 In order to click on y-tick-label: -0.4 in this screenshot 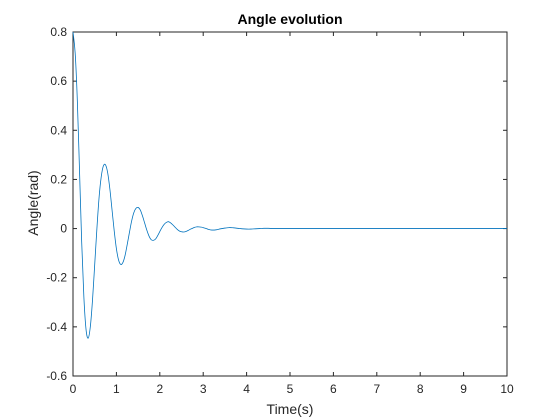, I will do `click(56, 327)`.